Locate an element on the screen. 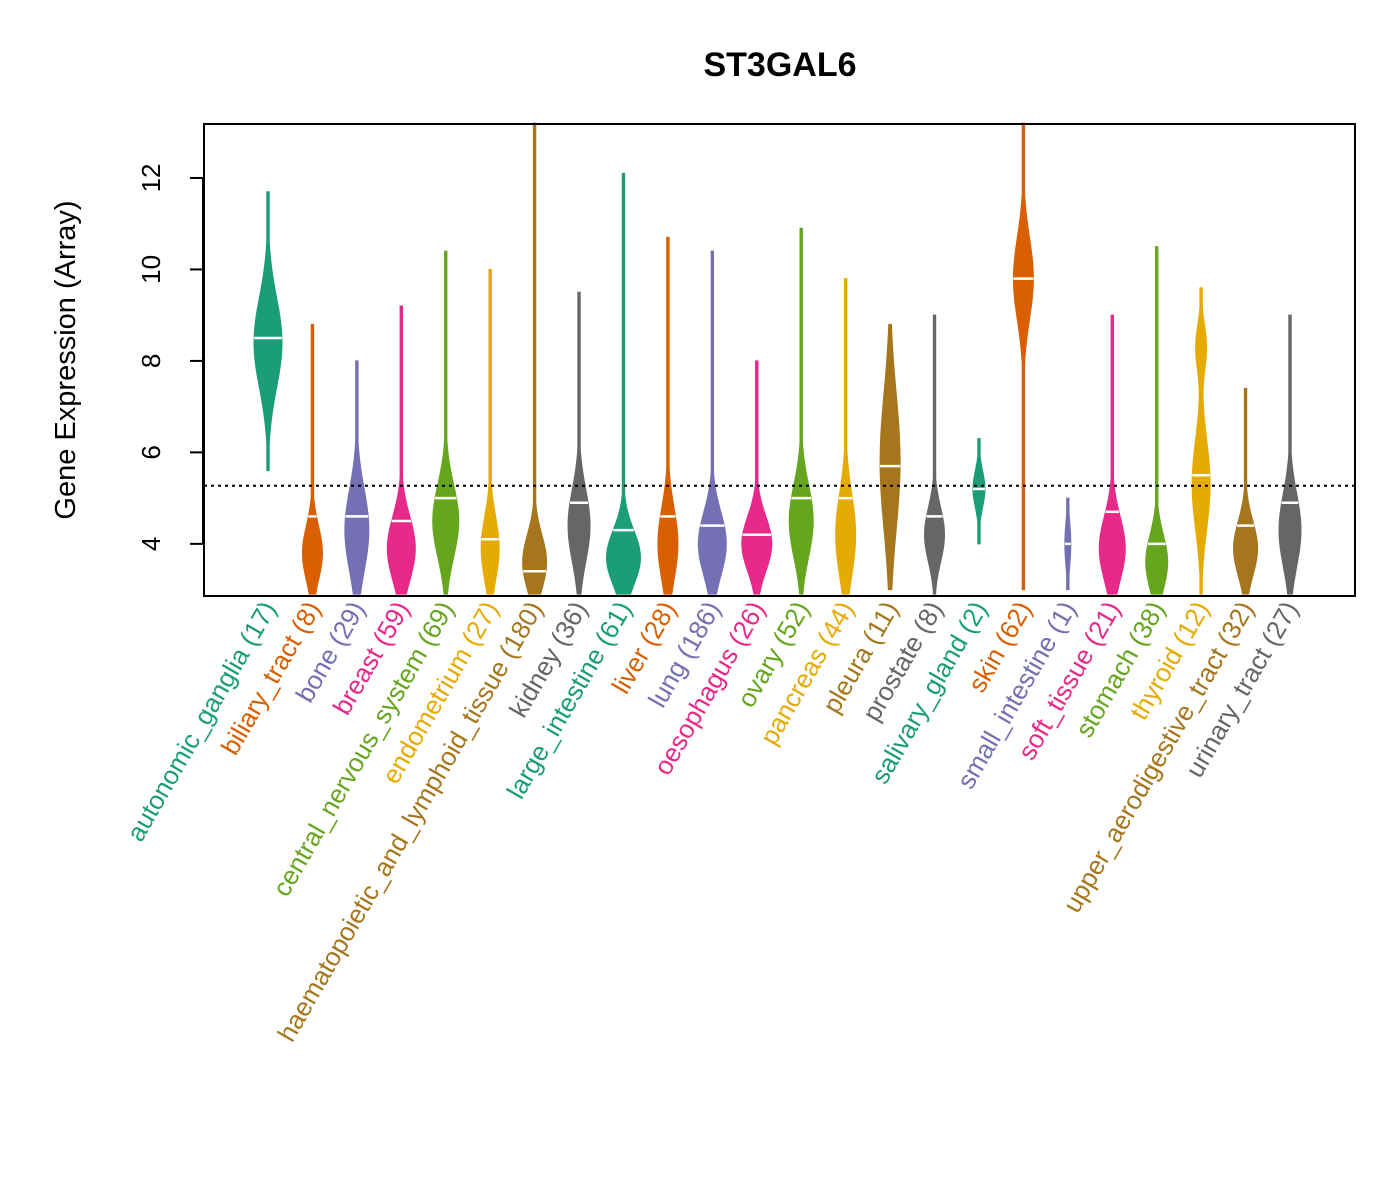  violin-biliary_tract is located at coordinates (312, 459).